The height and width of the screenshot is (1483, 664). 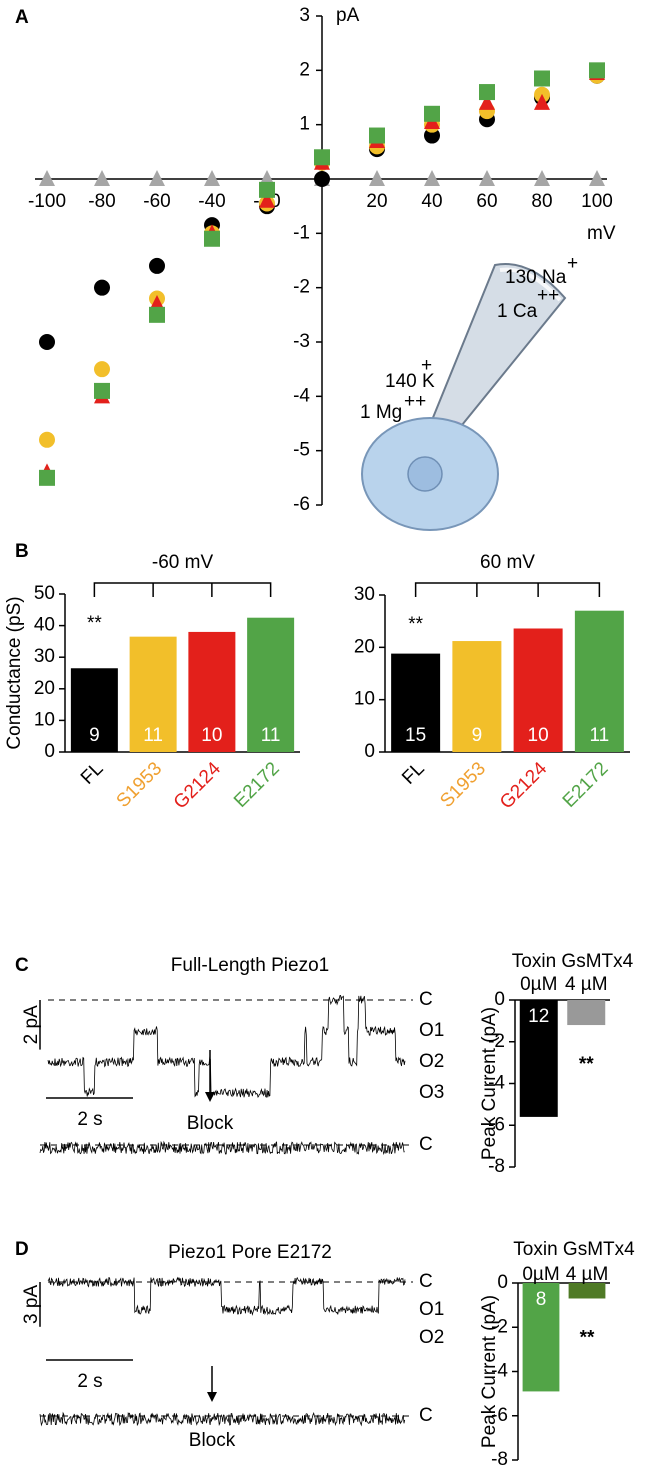 What do you see at coordinates (301, 450) in the screenshot?
I see `y-tick-label: -5` at bounding box center [301, 450].